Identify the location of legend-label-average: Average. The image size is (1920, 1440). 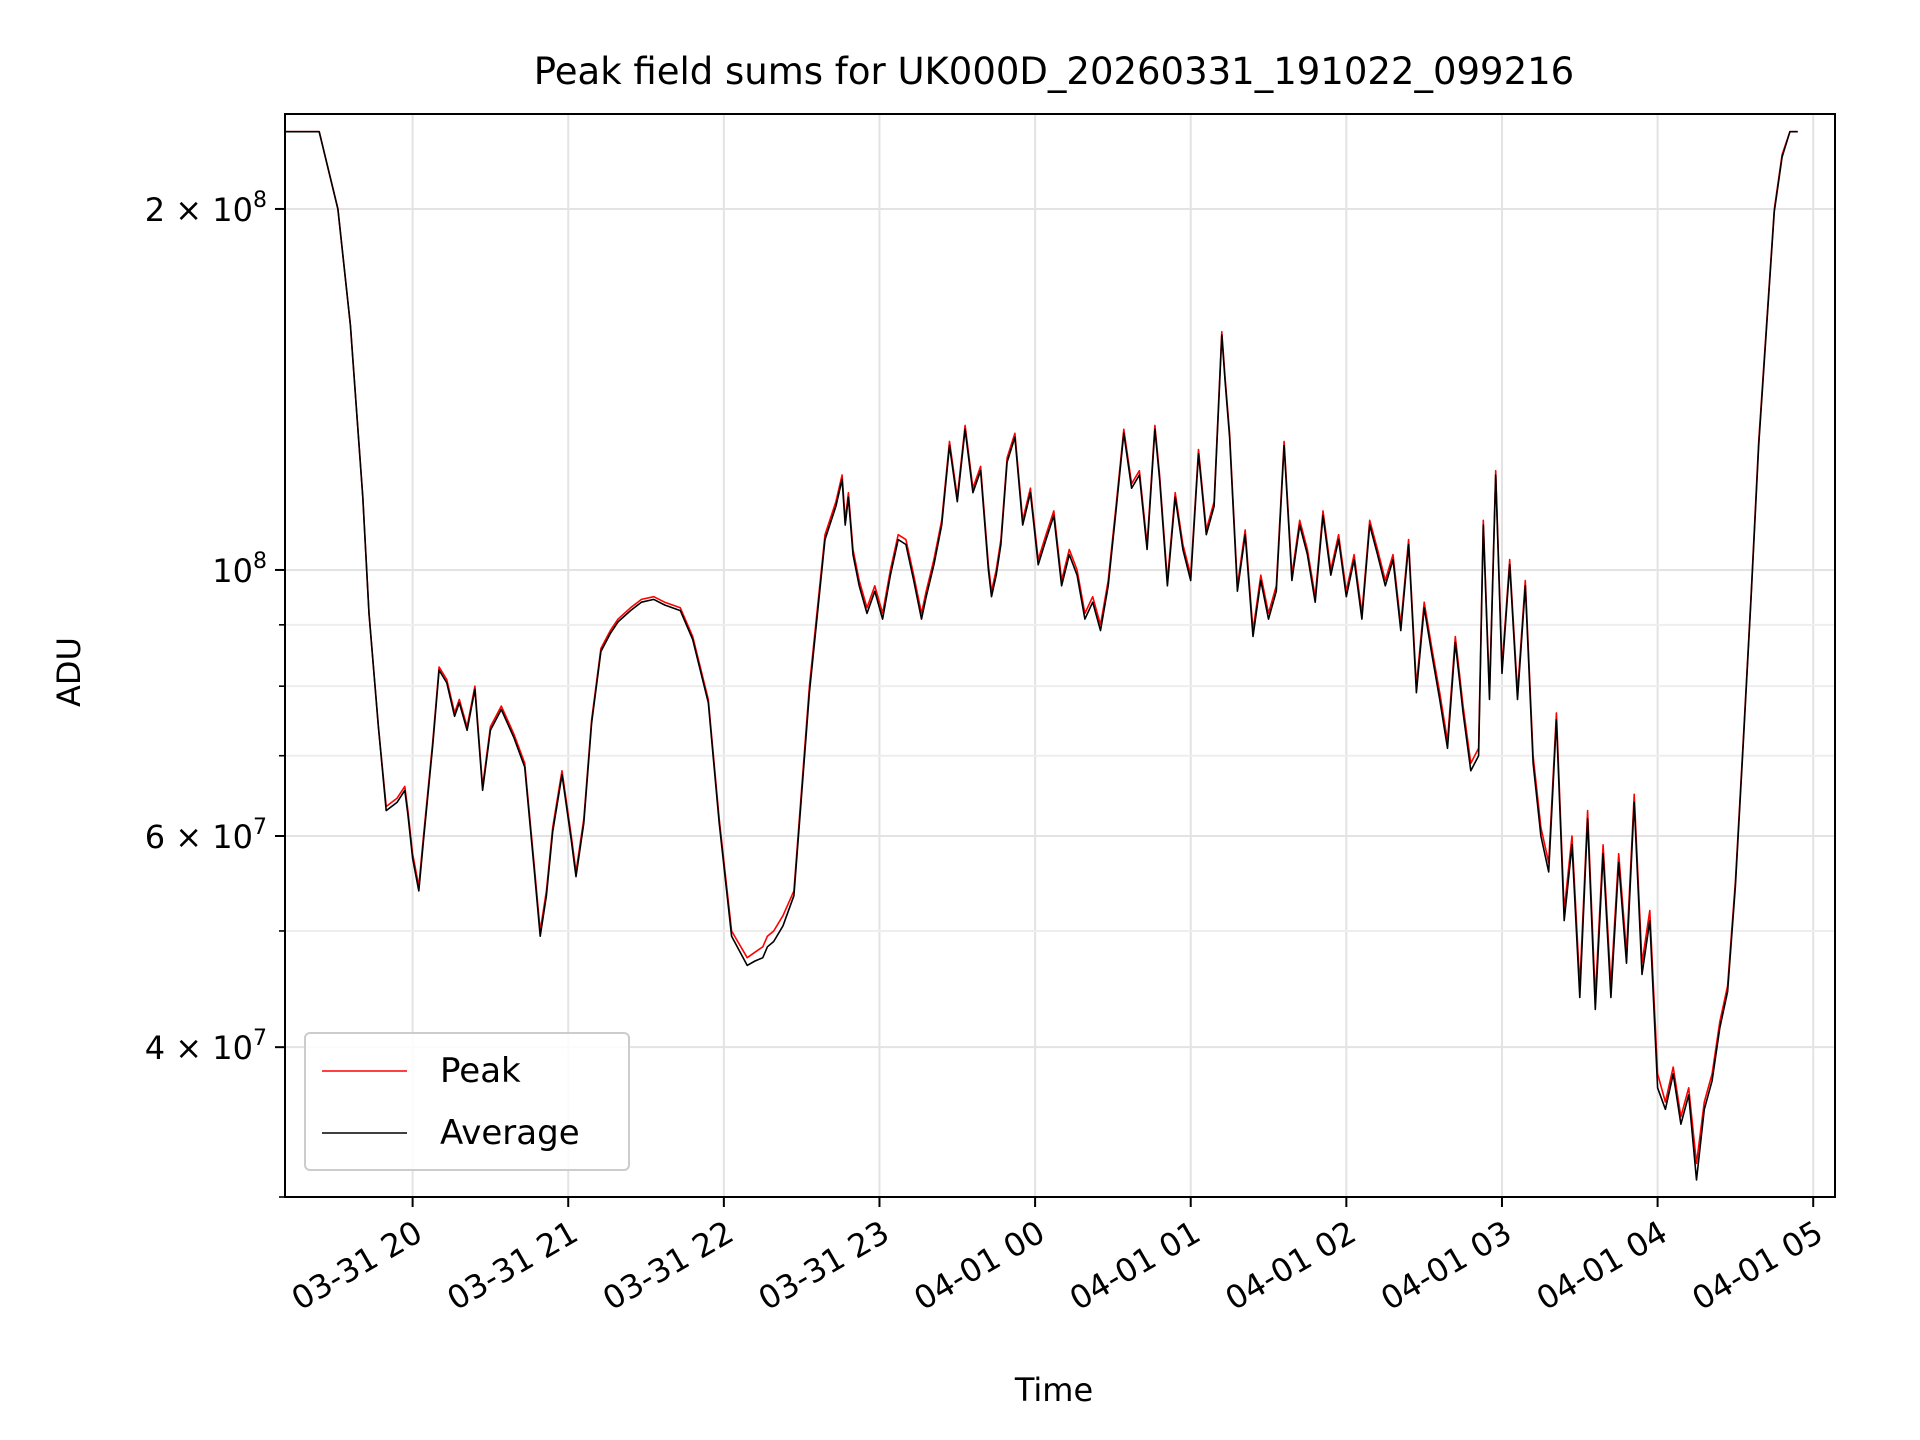
(510, 1133).